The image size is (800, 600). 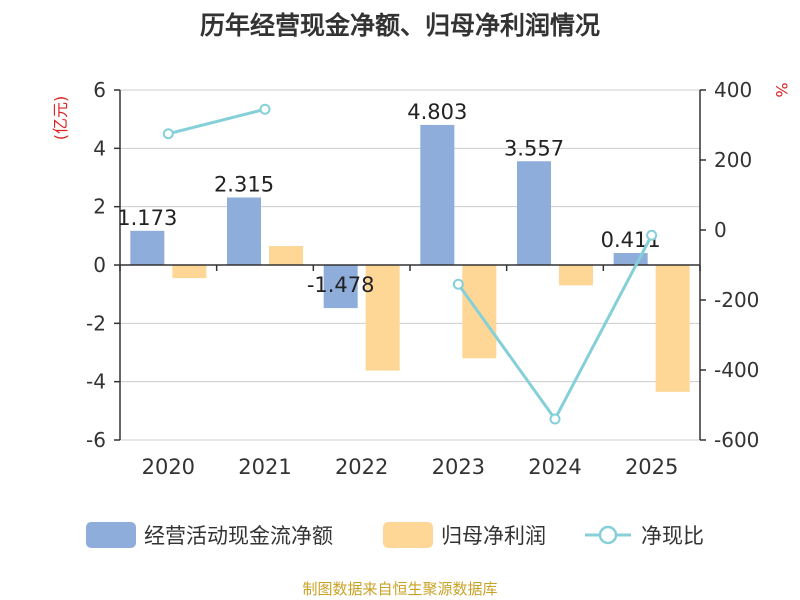 What do you see at coordinates (736, 370) in the screenshot?
I see `y-right-tick-label: -400` at bounding box center [736, 370].